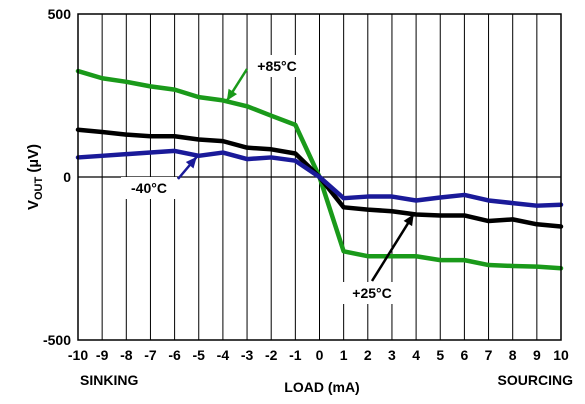 This screenshot has height=404, width=585. Describe the element at coordinates (150, 355) in the screenshot. I see `x-tick-label: -7` at that location.